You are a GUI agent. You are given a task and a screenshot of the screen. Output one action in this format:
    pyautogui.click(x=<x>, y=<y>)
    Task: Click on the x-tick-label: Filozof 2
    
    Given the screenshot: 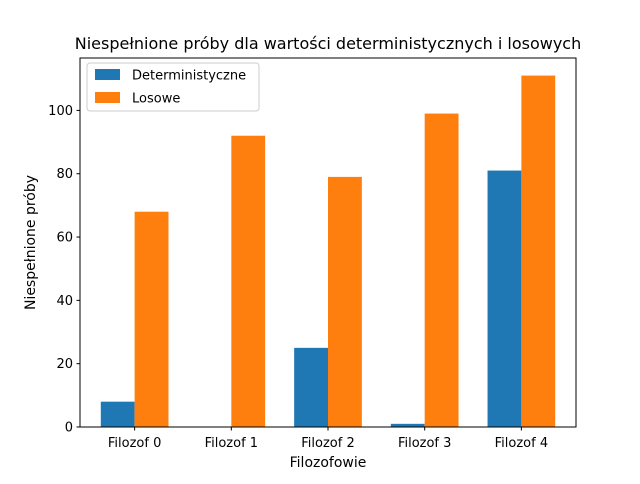 What is the action you would take?
    pyautogui.click(x=327, y=443)
    